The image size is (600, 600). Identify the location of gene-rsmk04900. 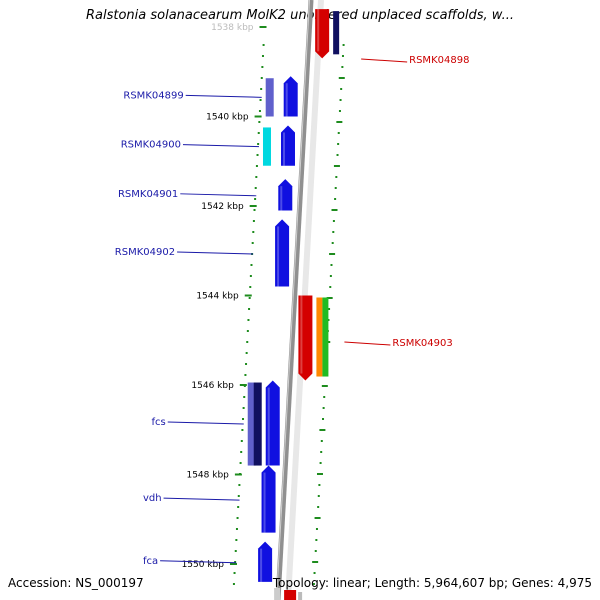
(278, 145).